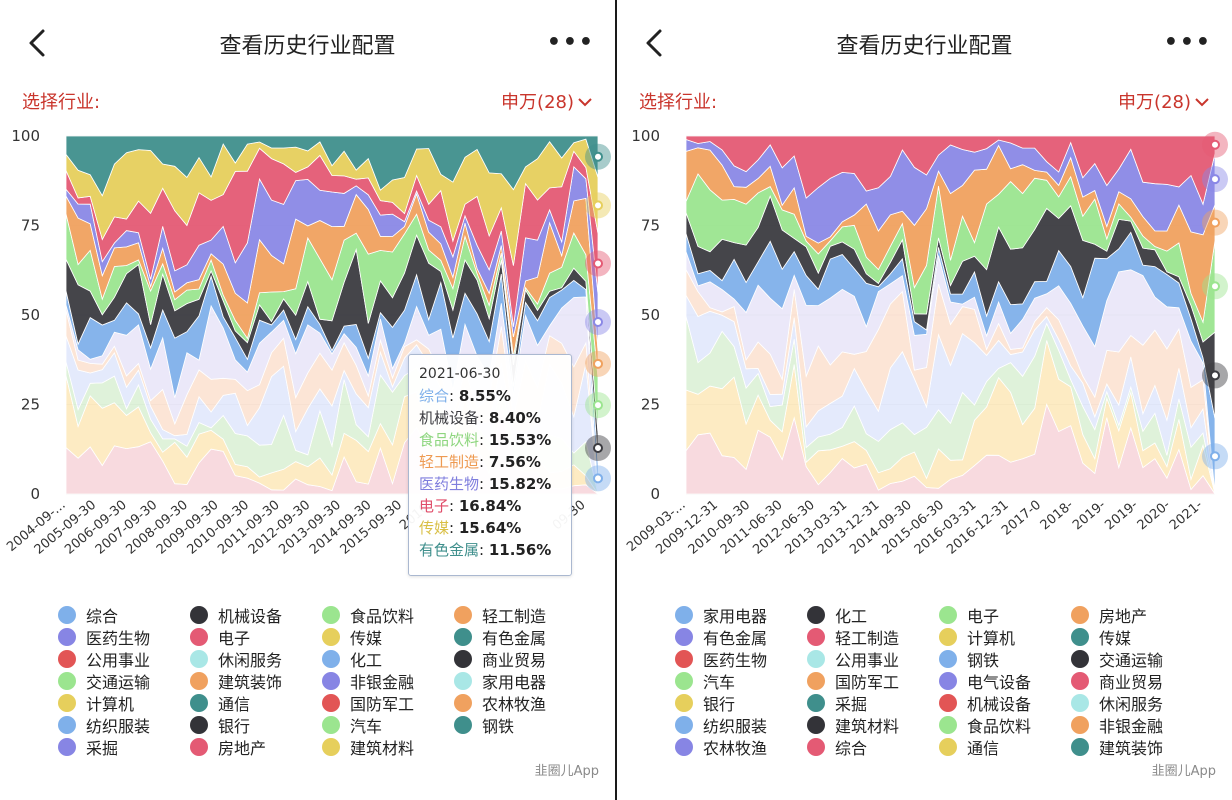 Image resolution: width=1232 pixels, height=800 pixels. I want to click on dropdown-value: 申万(28), so click(1154, 102).